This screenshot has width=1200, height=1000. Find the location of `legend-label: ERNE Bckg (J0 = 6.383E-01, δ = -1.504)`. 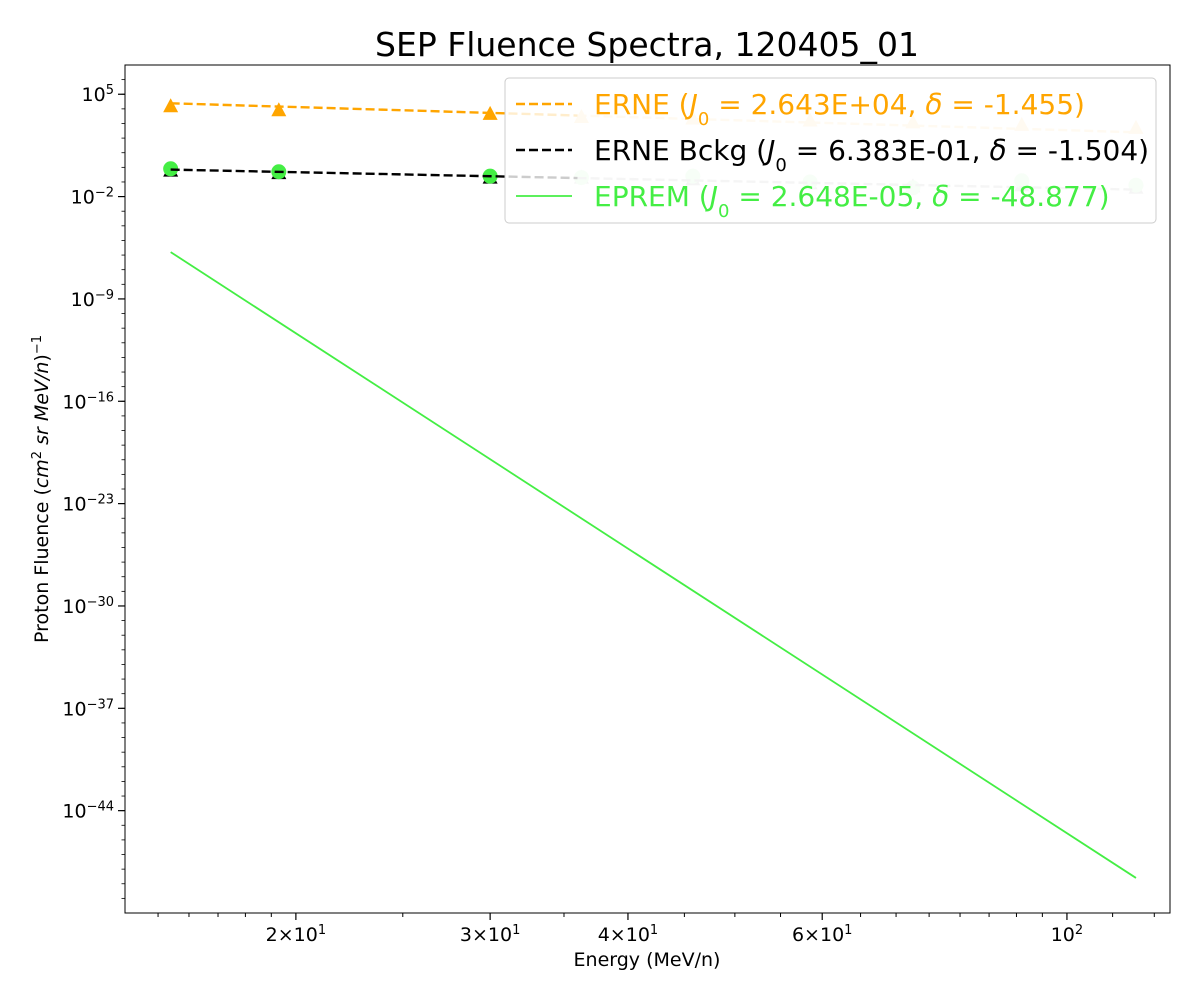

legend-label: ERNE Bckg (J0 = 6.383E-01, δ = -1.504) is located at coordinates (871, 155).